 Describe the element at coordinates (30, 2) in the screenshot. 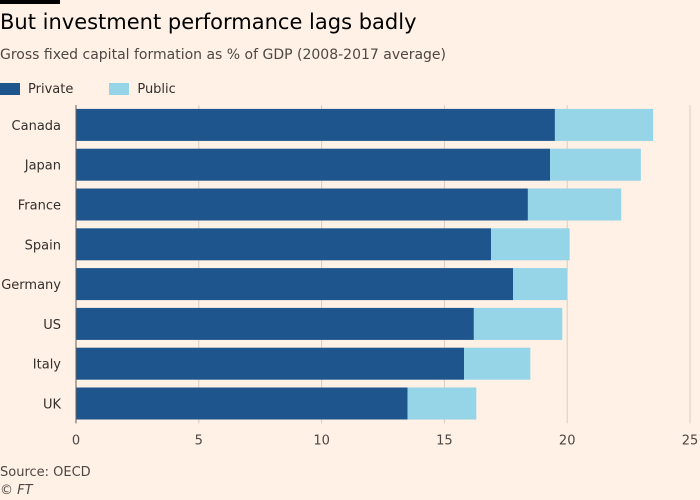

I see `top-rule` at that location.